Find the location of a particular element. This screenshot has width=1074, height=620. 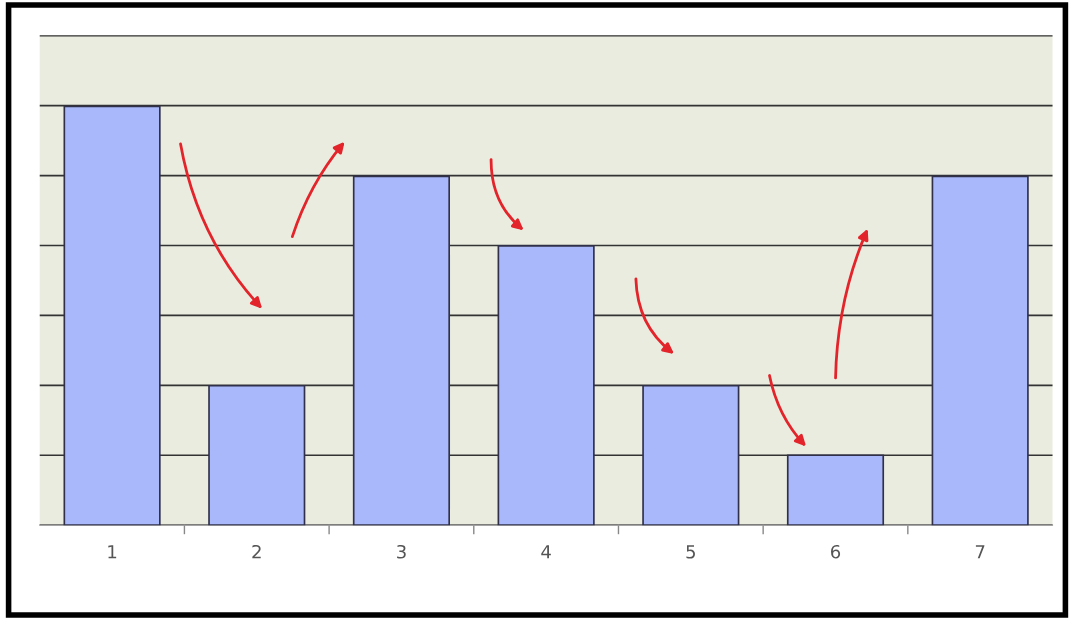

x-tick-label: 5 is located at coordinates (690, 552).